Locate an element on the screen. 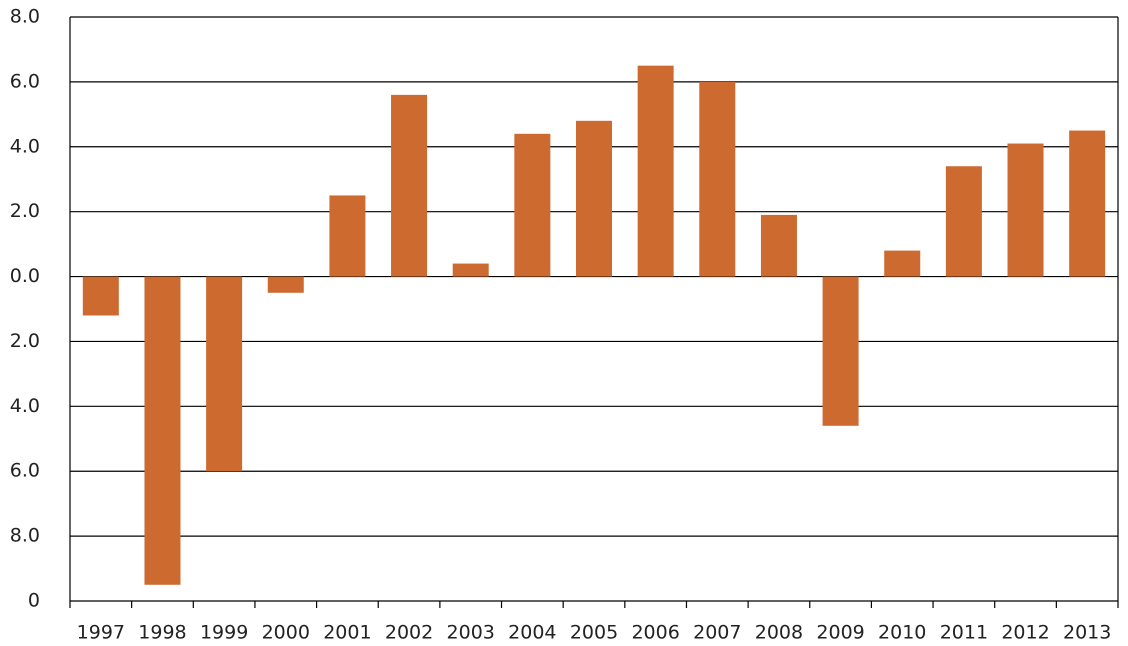 Image resolution: width=1128 pixels, height=646 pixels. x-tick-label: 1998 is located at coordinates (162, 633).